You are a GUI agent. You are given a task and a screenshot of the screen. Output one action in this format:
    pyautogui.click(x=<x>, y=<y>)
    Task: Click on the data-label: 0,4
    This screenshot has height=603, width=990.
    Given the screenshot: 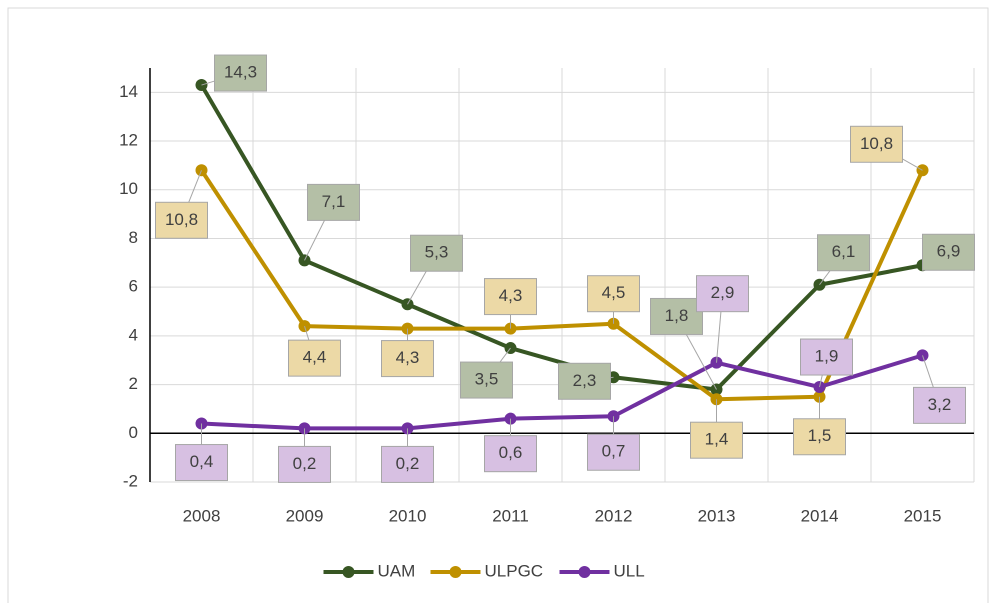 What is the action you would take?
    pyautogui.click(x=202, y=461)
    